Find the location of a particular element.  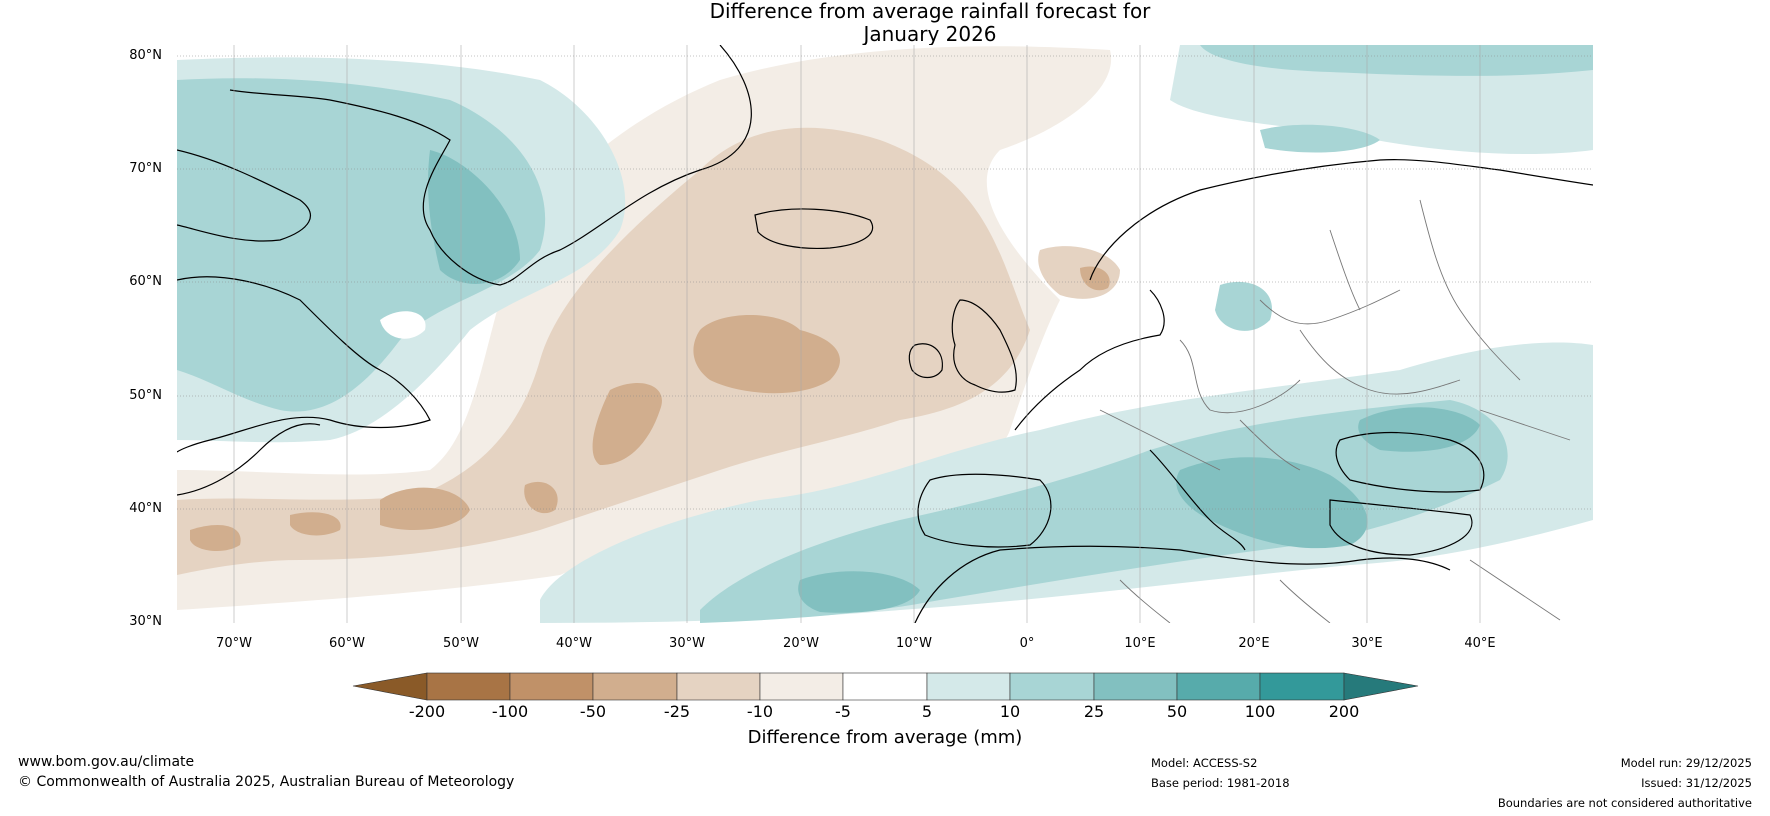

title-line-2: January 2026 is located at coordinates (930, 34).